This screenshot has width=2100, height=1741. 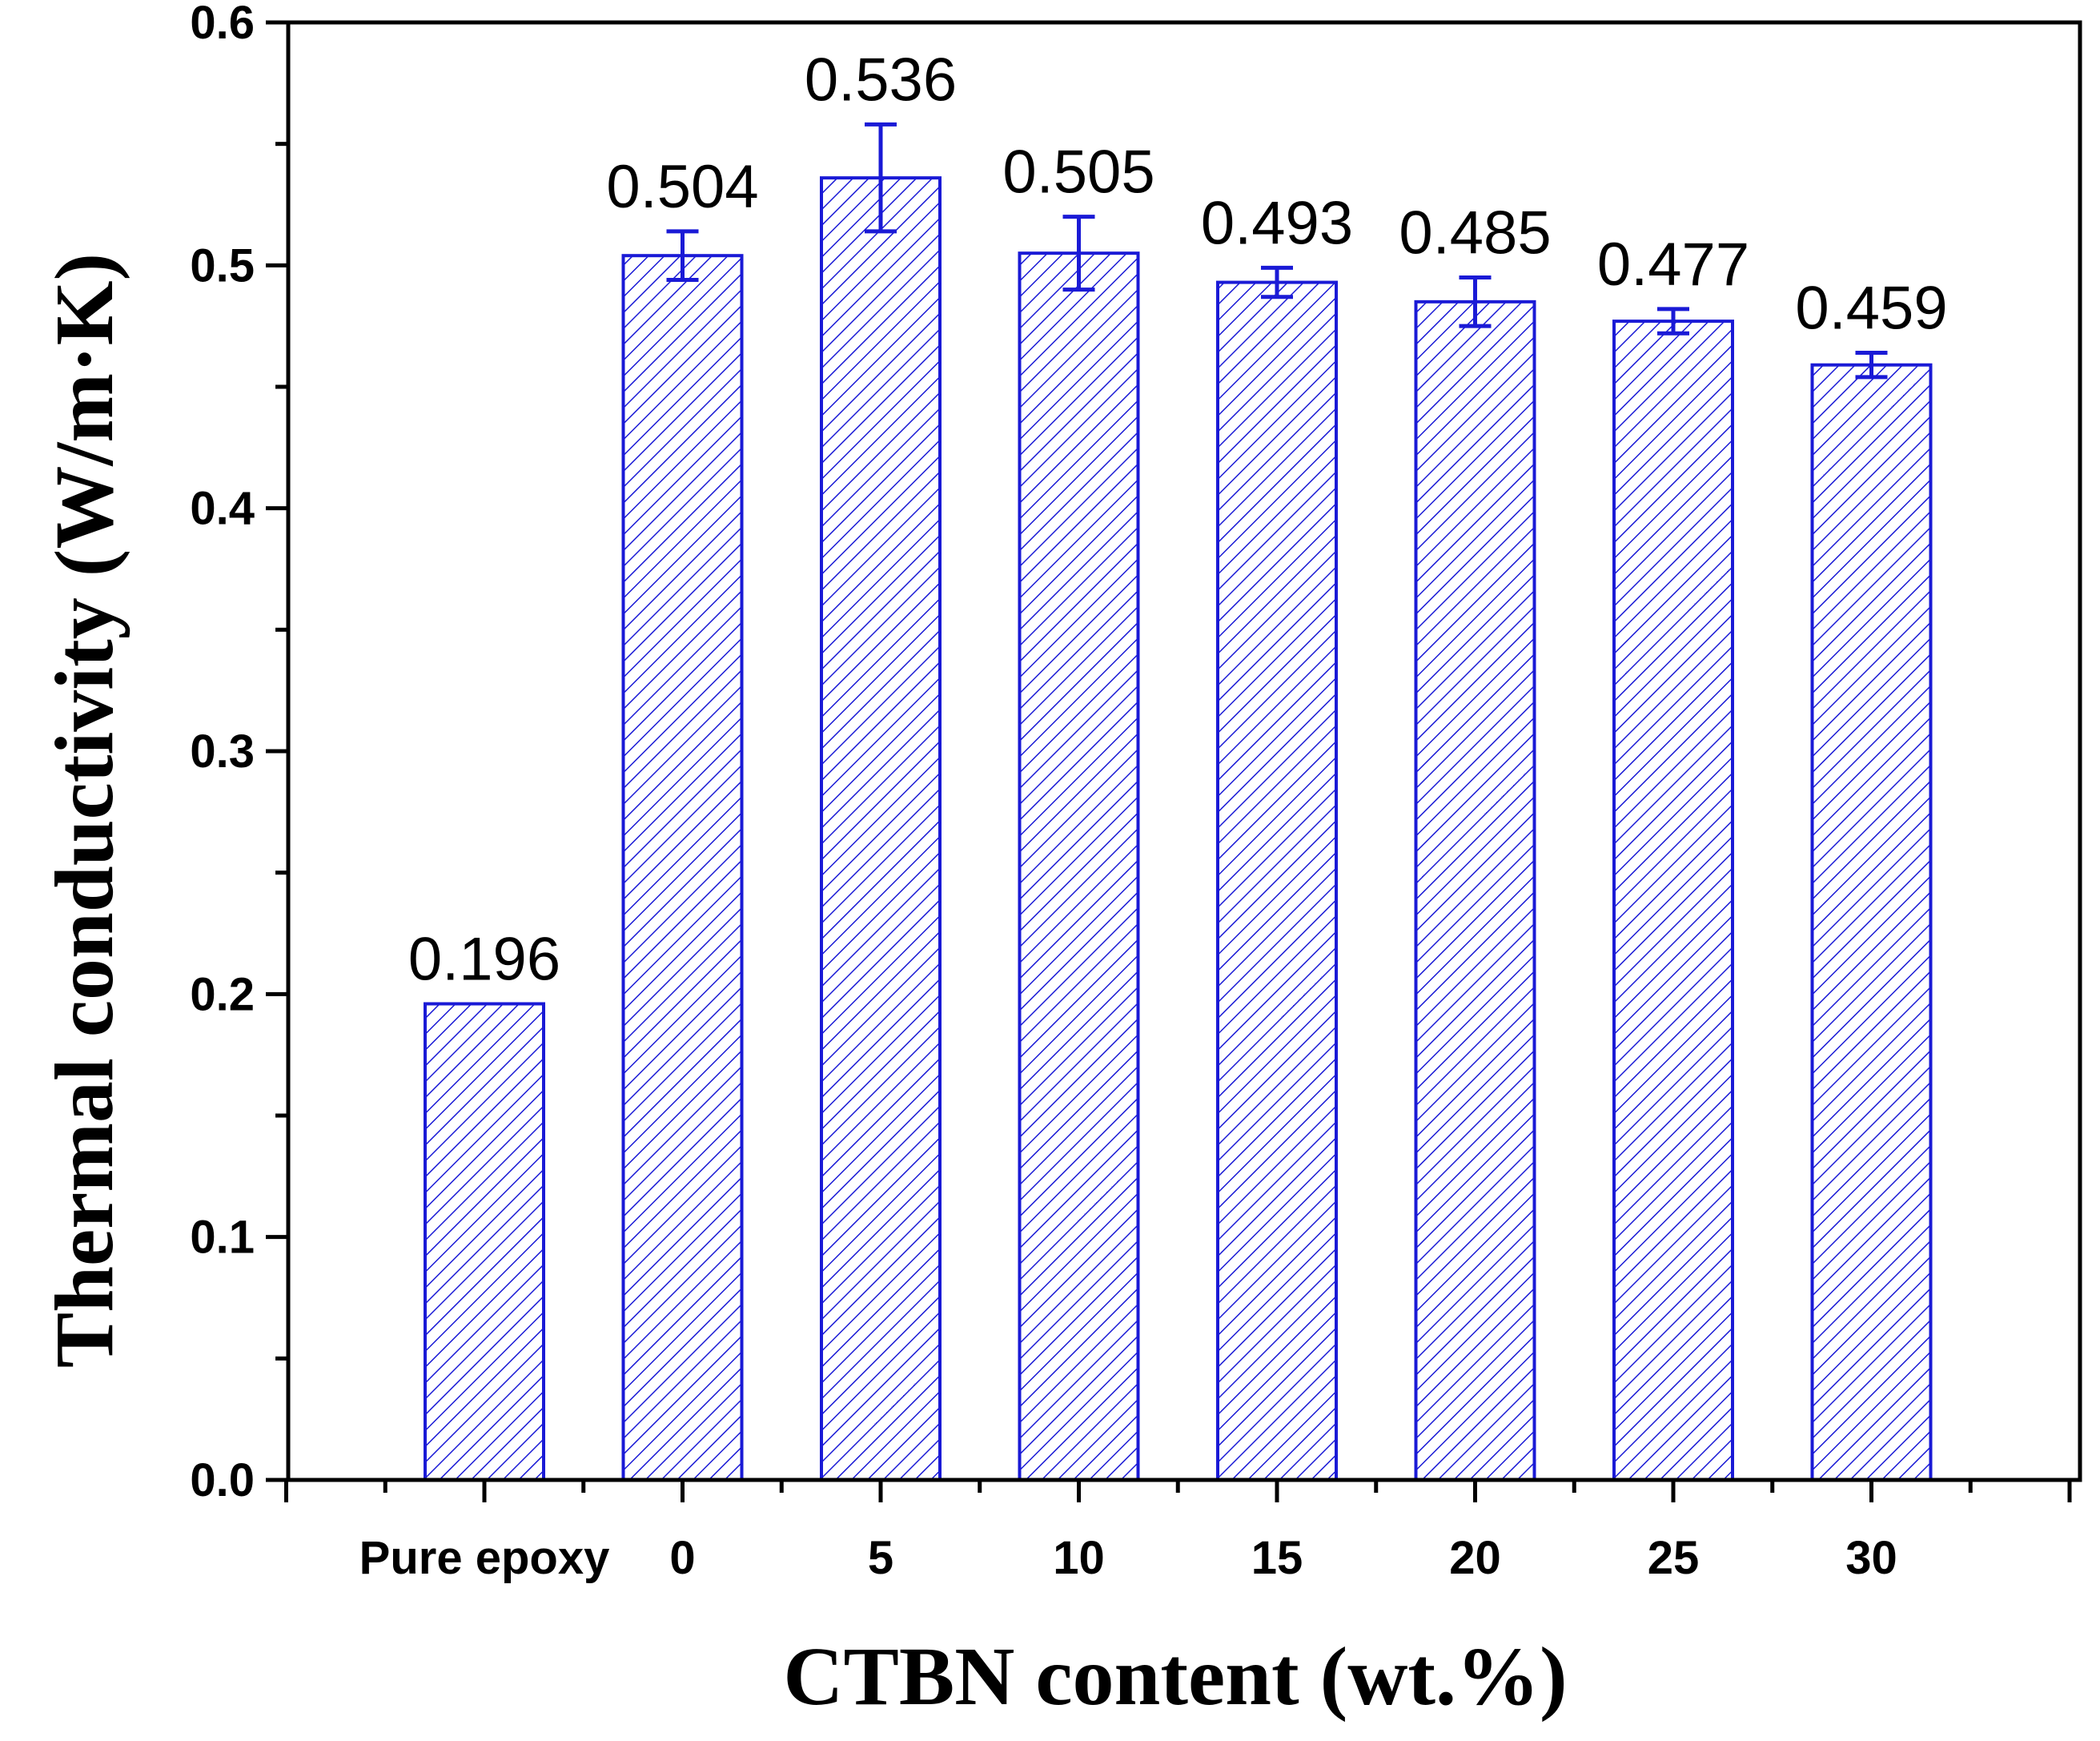 I want to click on data-label-7: 0.459, so click(x=1871, y=309).